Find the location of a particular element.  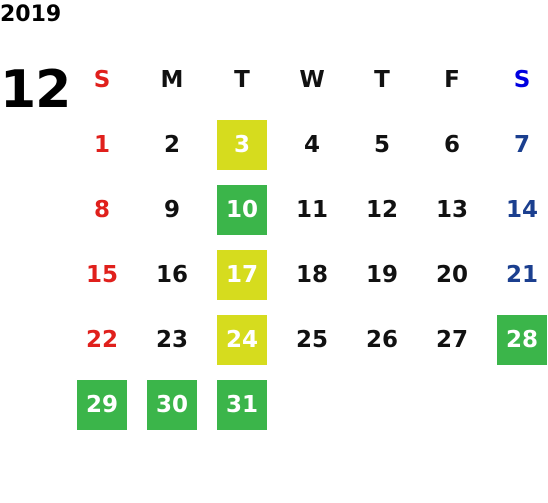

highlighted-day: 28 is located at coordinates (522, 340).